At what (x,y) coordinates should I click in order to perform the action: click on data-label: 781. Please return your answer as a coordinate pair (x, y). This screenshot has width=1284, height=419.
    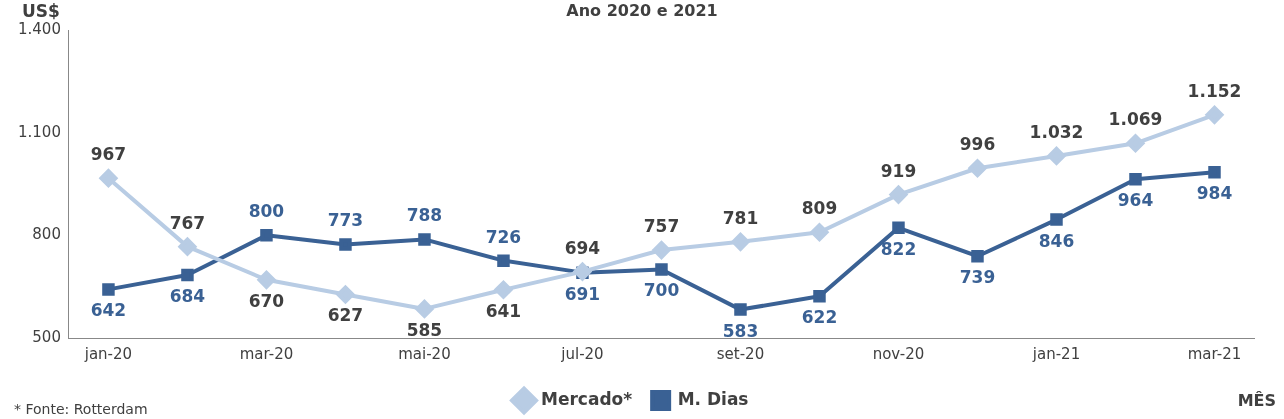
    Looking at the image, I should click on (740, 217).